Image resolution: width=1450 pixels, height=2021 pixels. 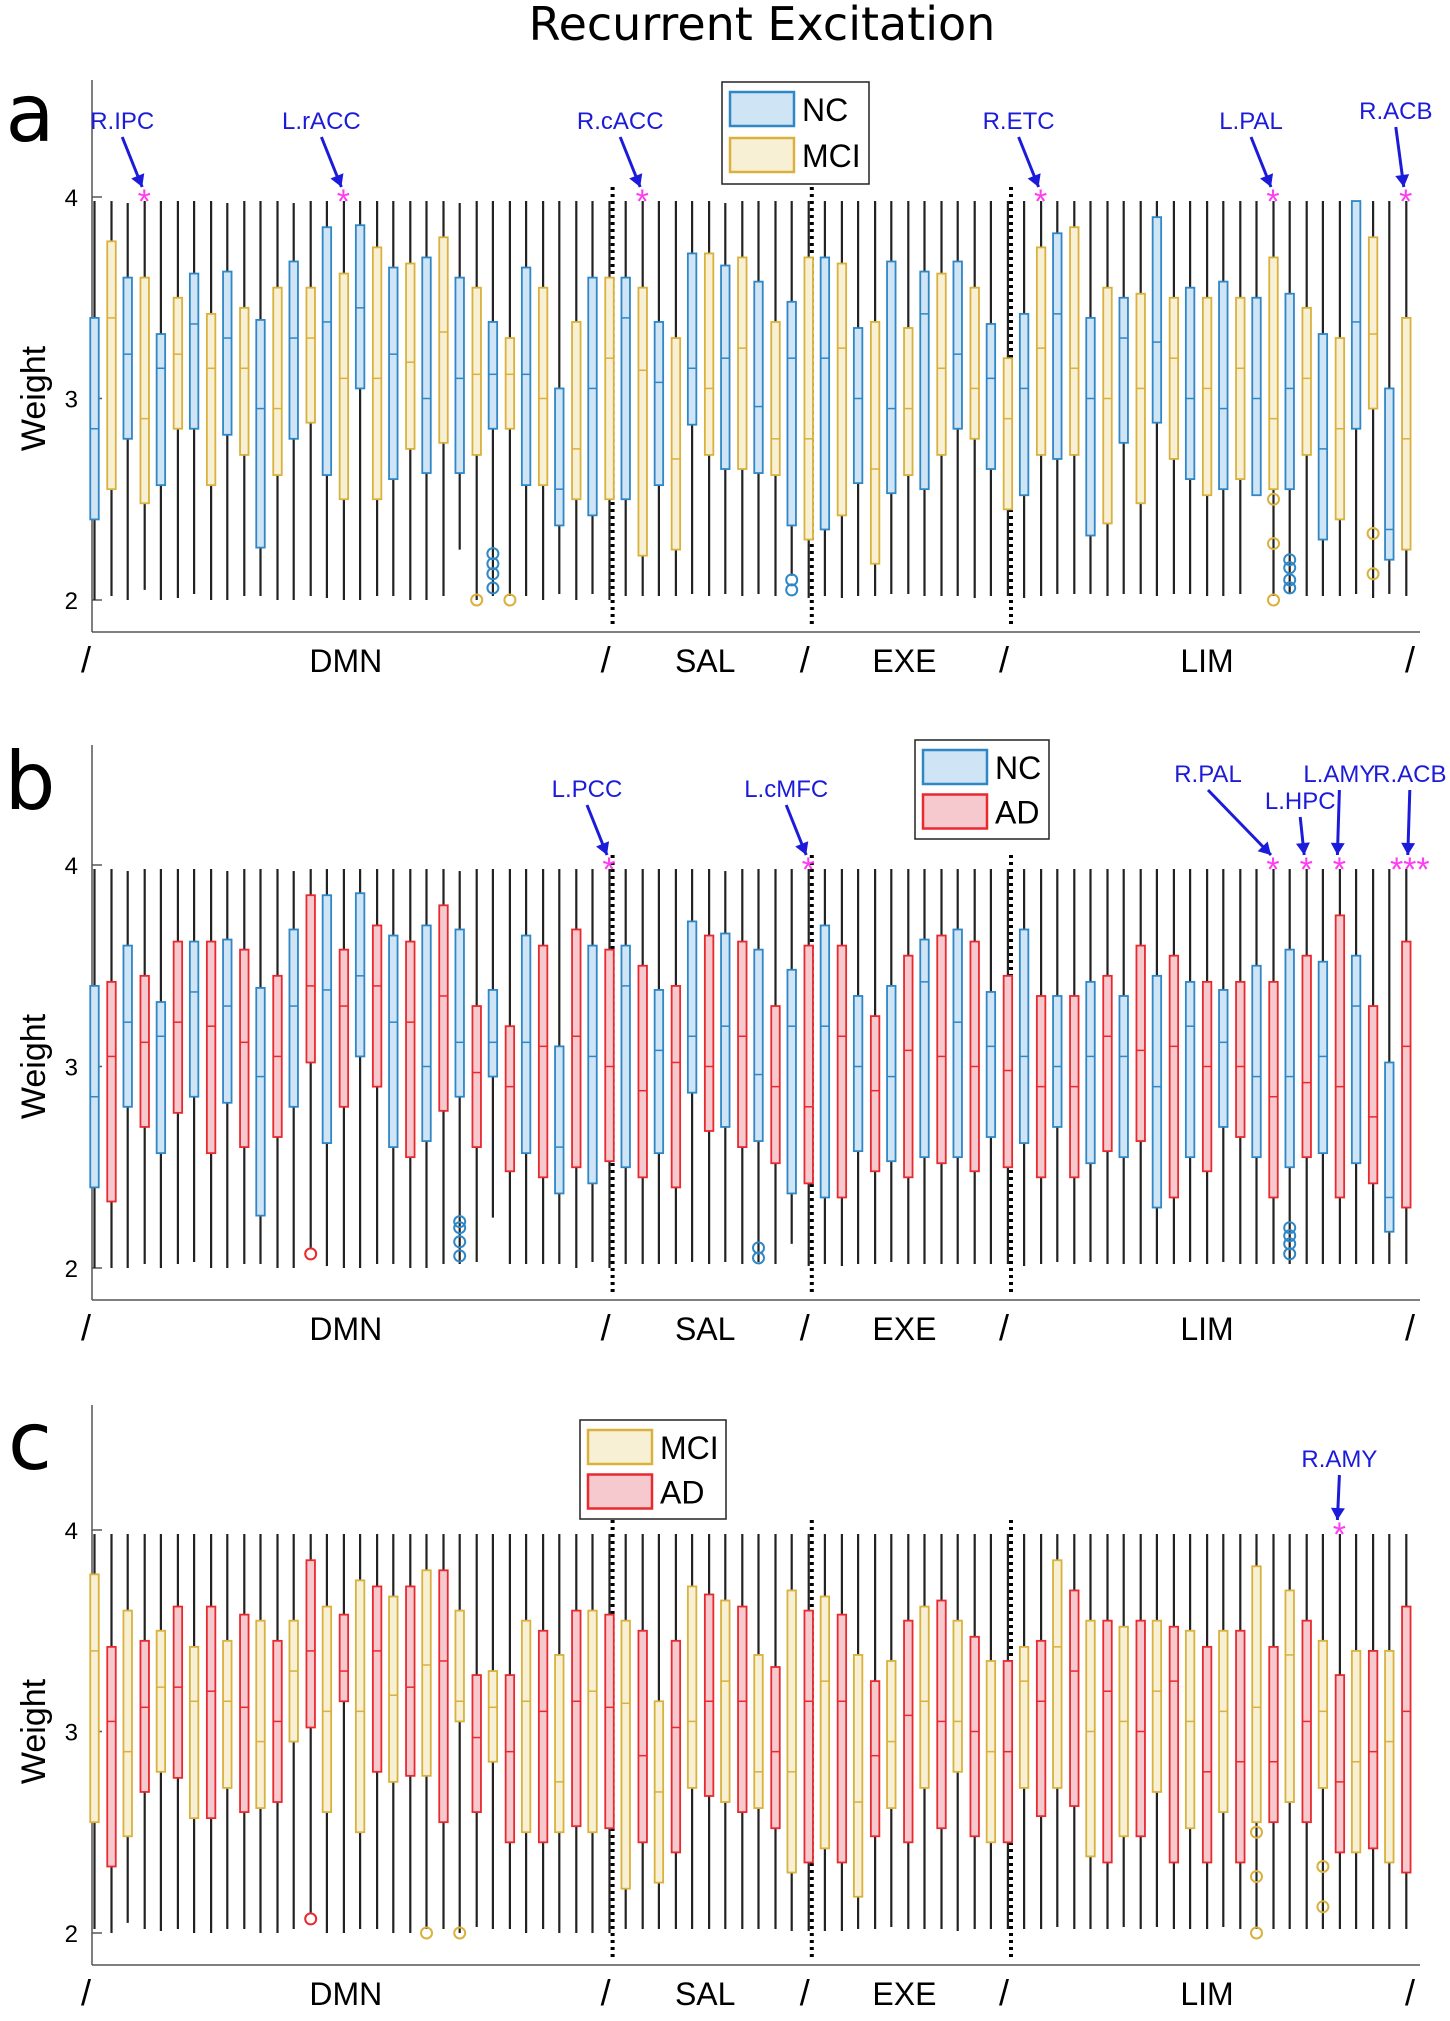 I want to click on network-label-dmn: DMN, so click(x=345, y=1329).